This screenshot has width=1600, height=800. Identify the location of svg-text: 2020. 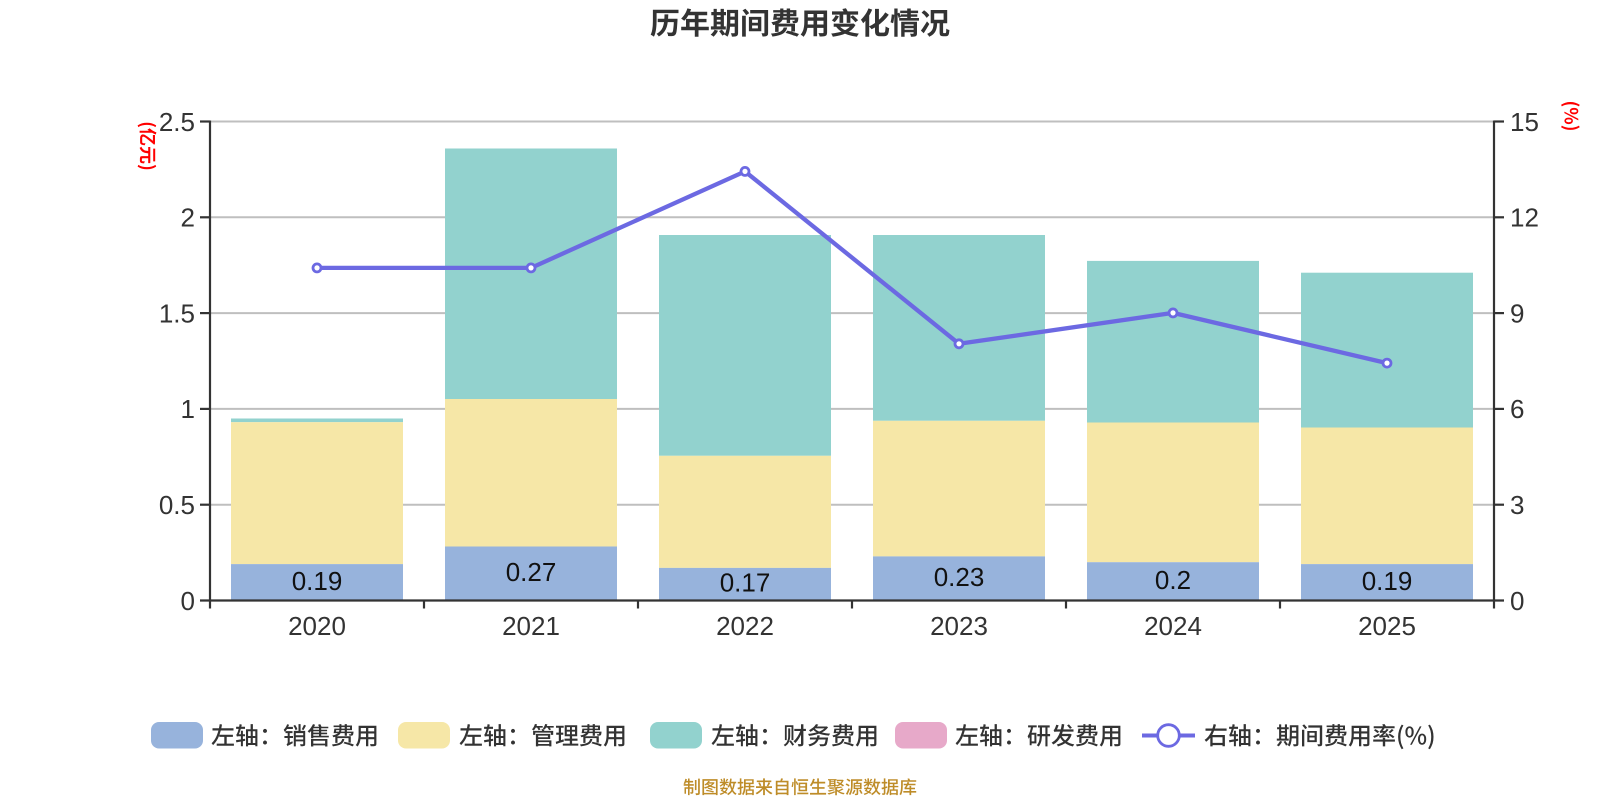
(317, 626).